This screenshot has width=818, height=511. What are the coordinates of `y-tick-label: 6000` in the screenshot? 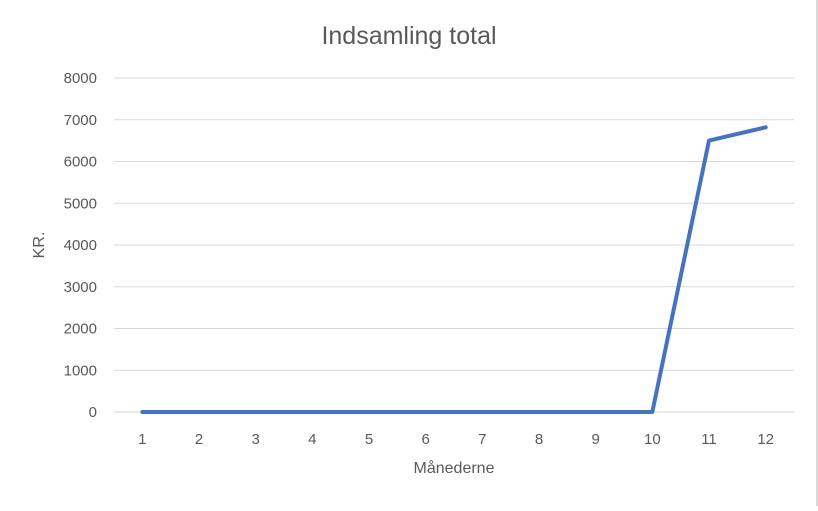 It's located at (80, 162).